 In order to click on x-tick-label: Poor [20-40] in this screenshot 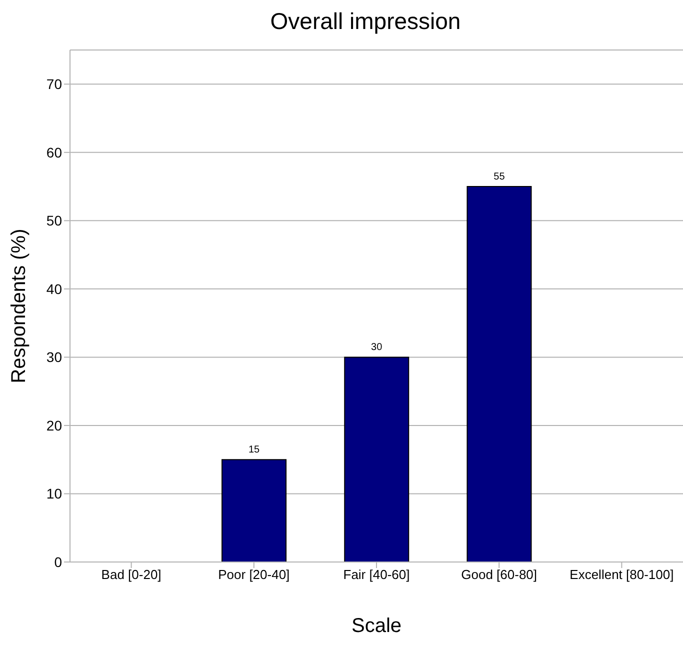, I will do `click(254, 574)`.